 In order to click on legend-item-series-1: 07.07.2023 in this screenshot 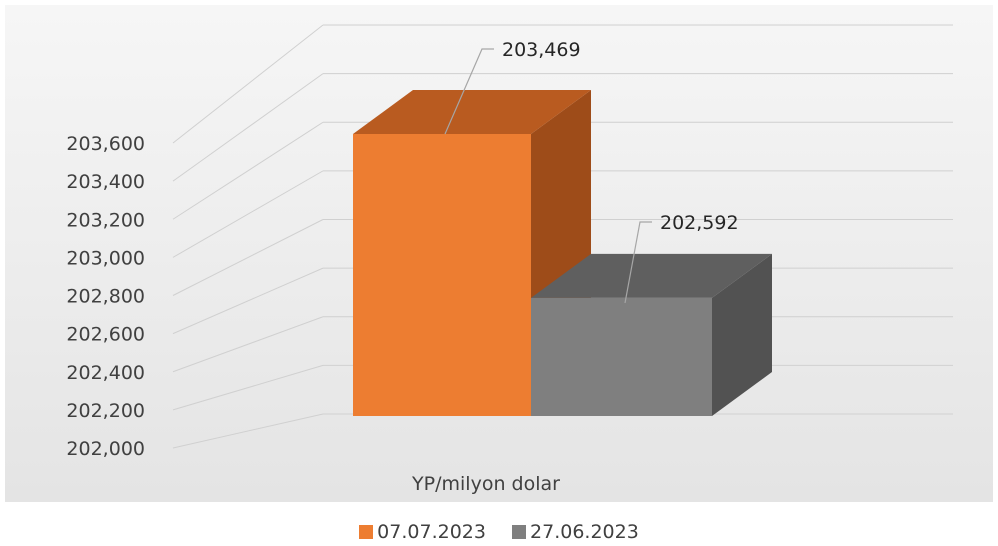, I will do `click(422, 532)`.